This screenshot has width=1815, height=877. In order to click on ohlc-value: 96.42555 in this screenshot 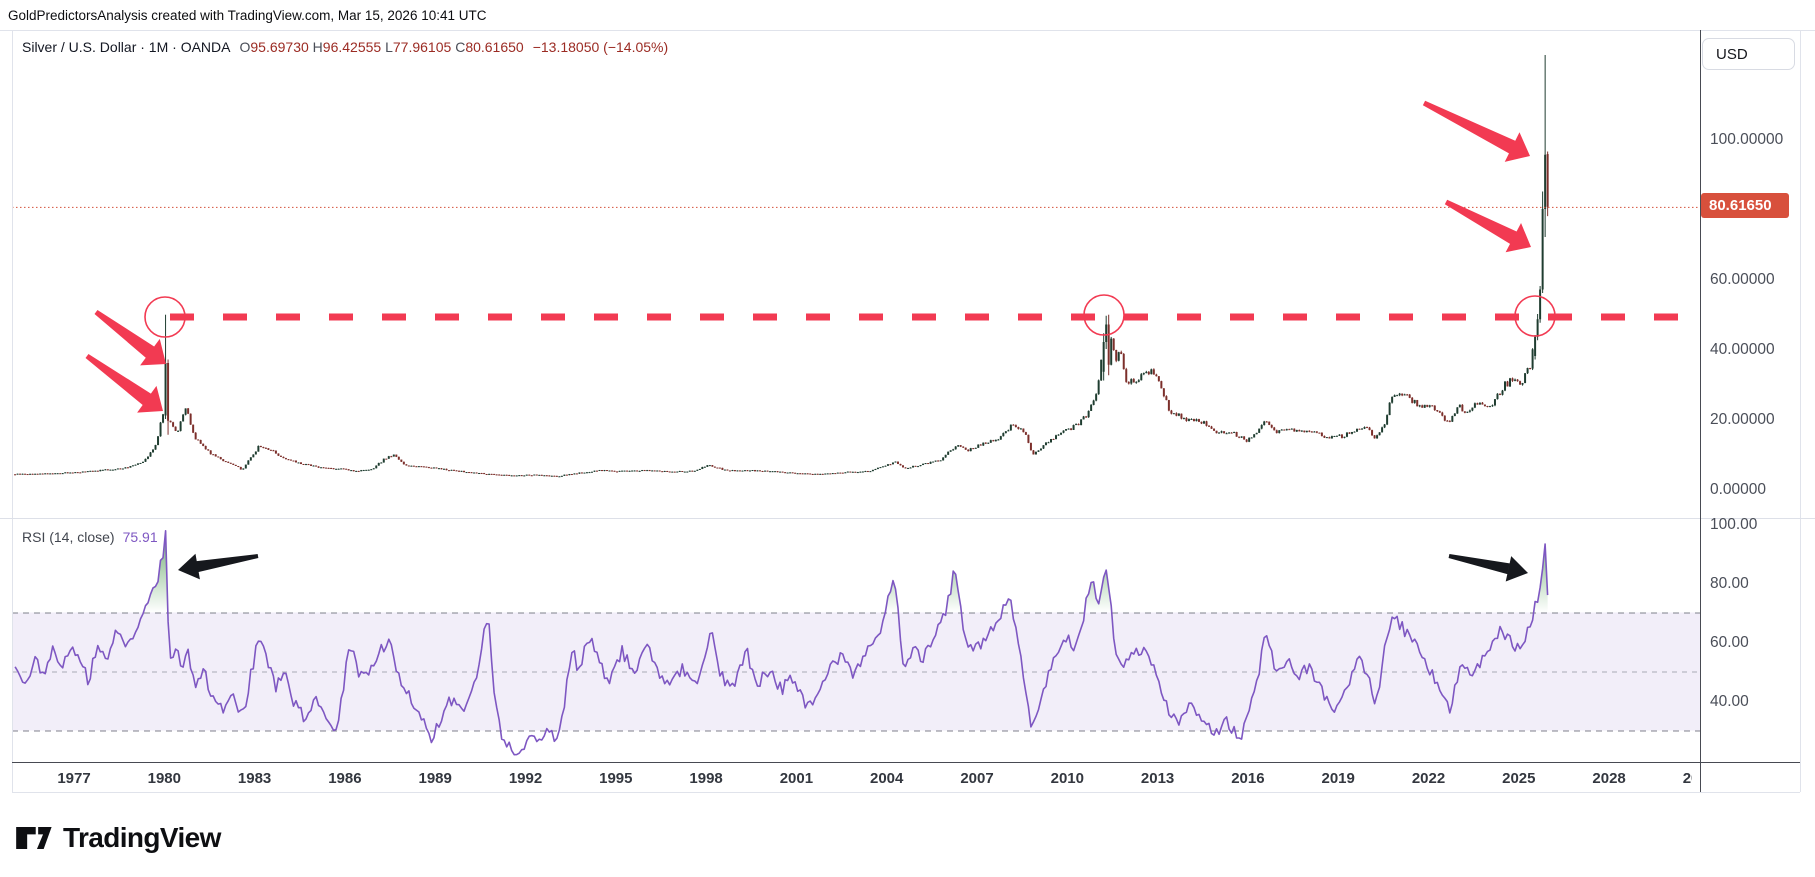, I will do `click(354, 47)`.